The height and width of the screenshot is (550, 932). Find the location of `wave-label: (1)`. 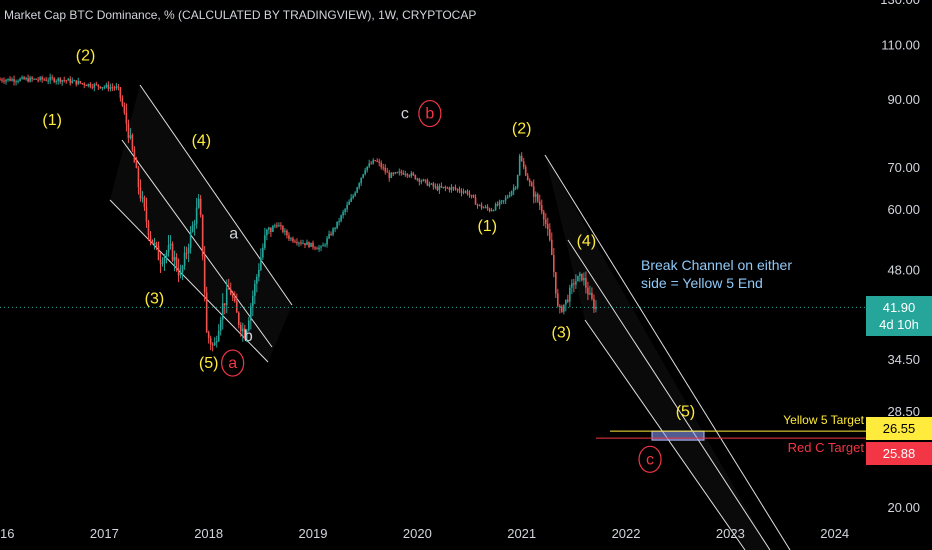

wave-label: (1) is located at coordinates (487, 226).